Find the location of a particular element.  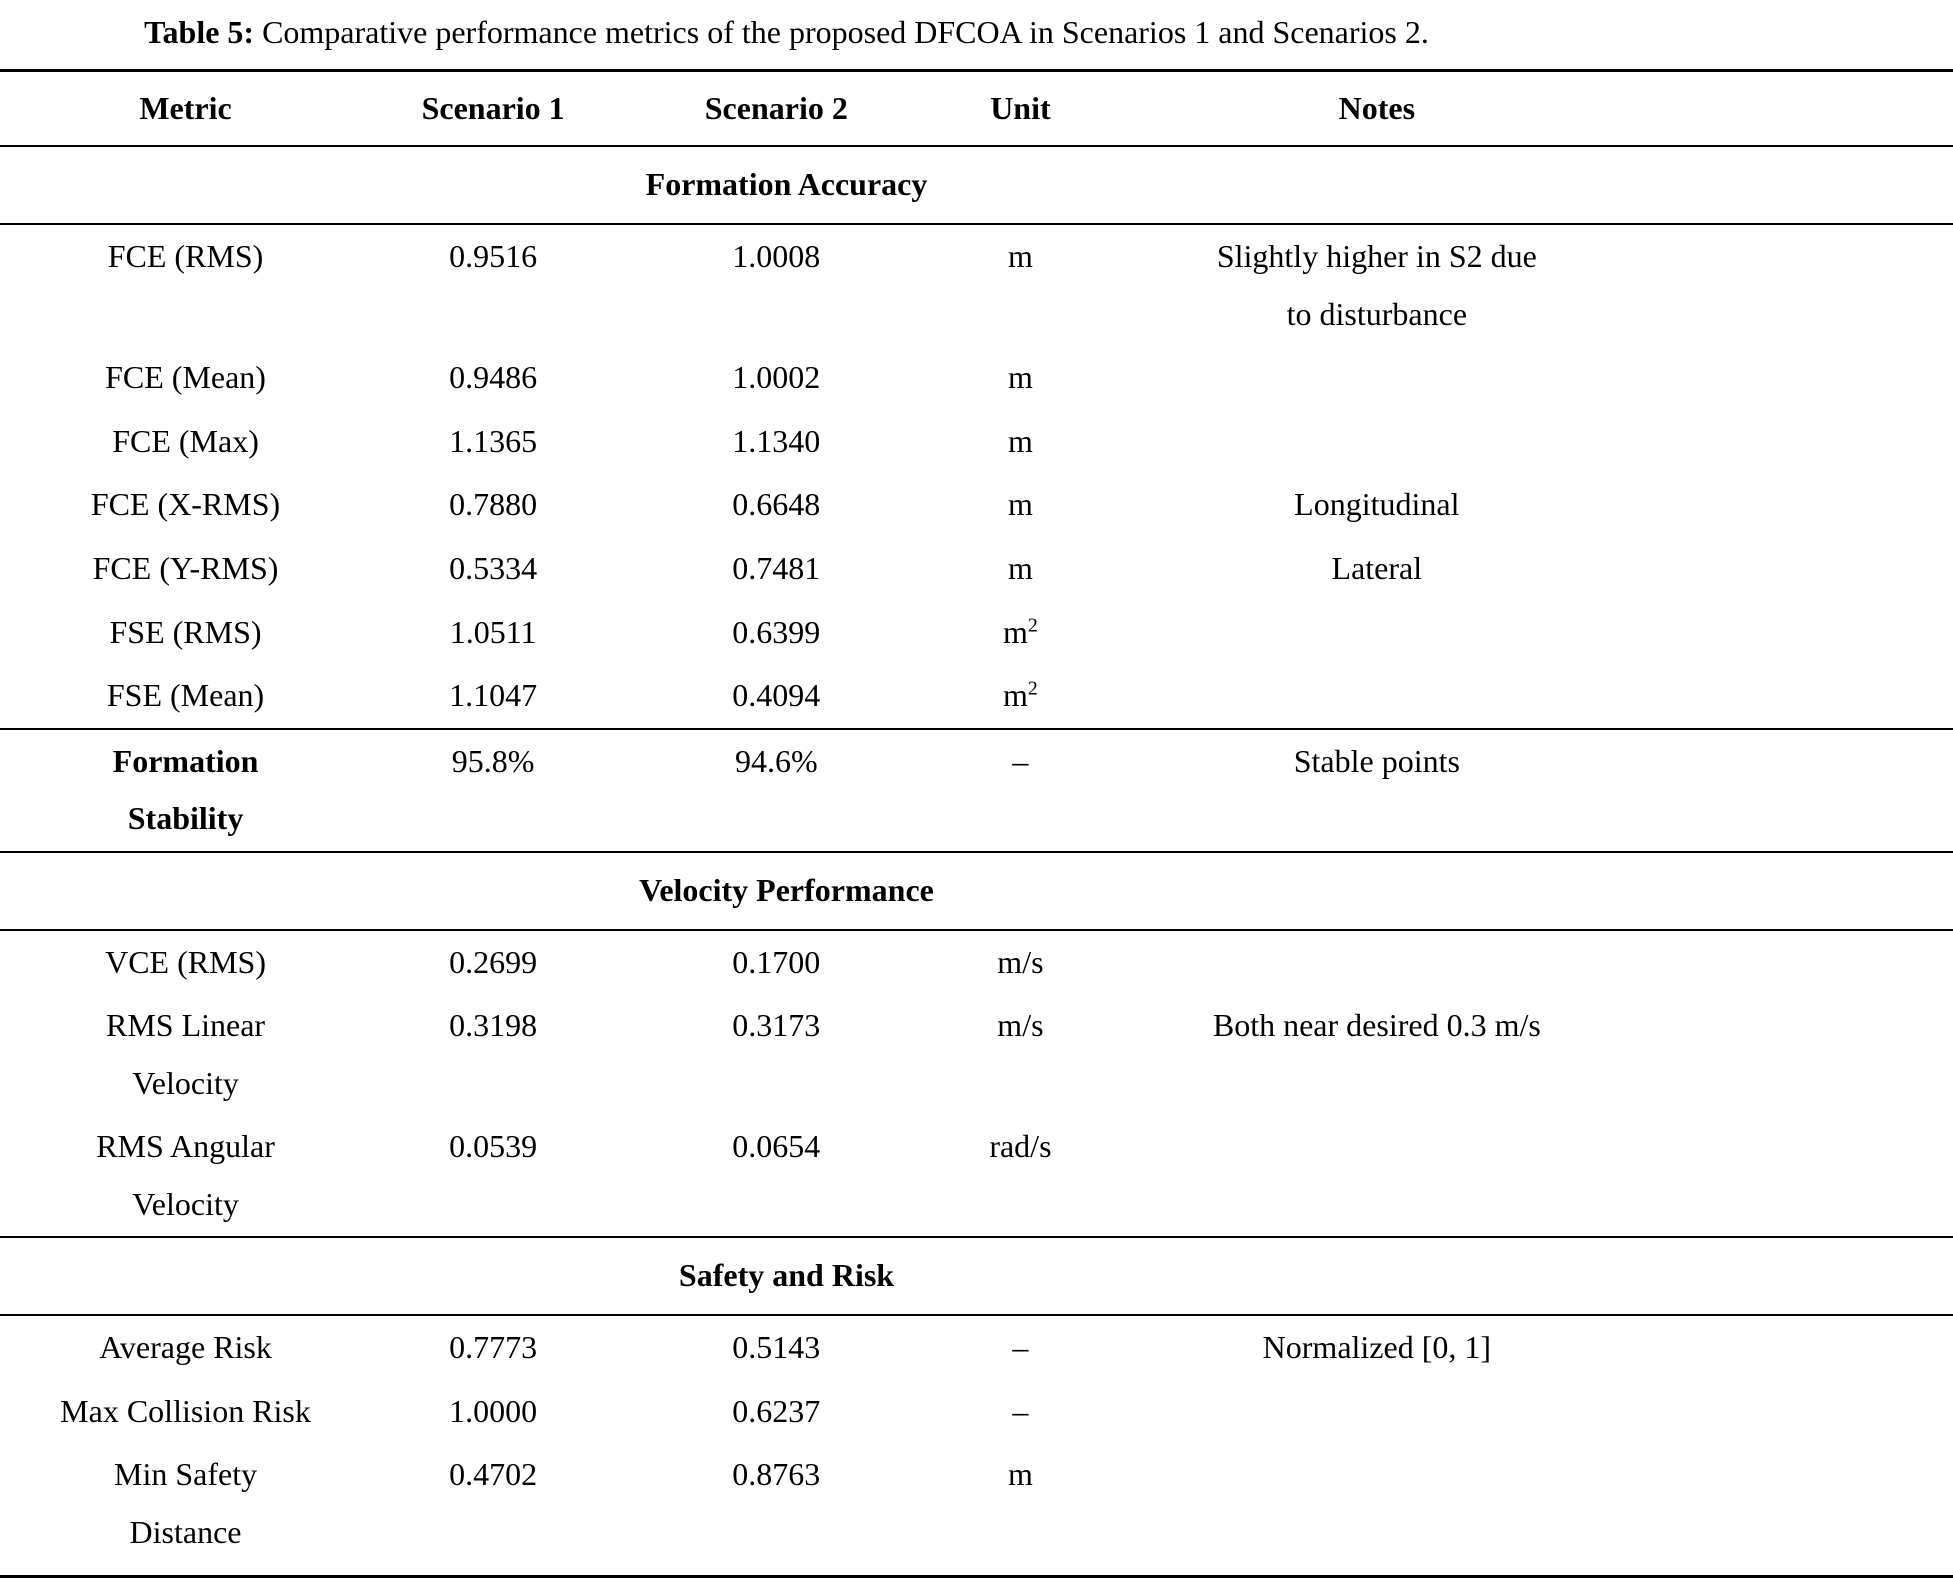

scenario1-cell: 1.0511 is located at coordinates (493, 631).